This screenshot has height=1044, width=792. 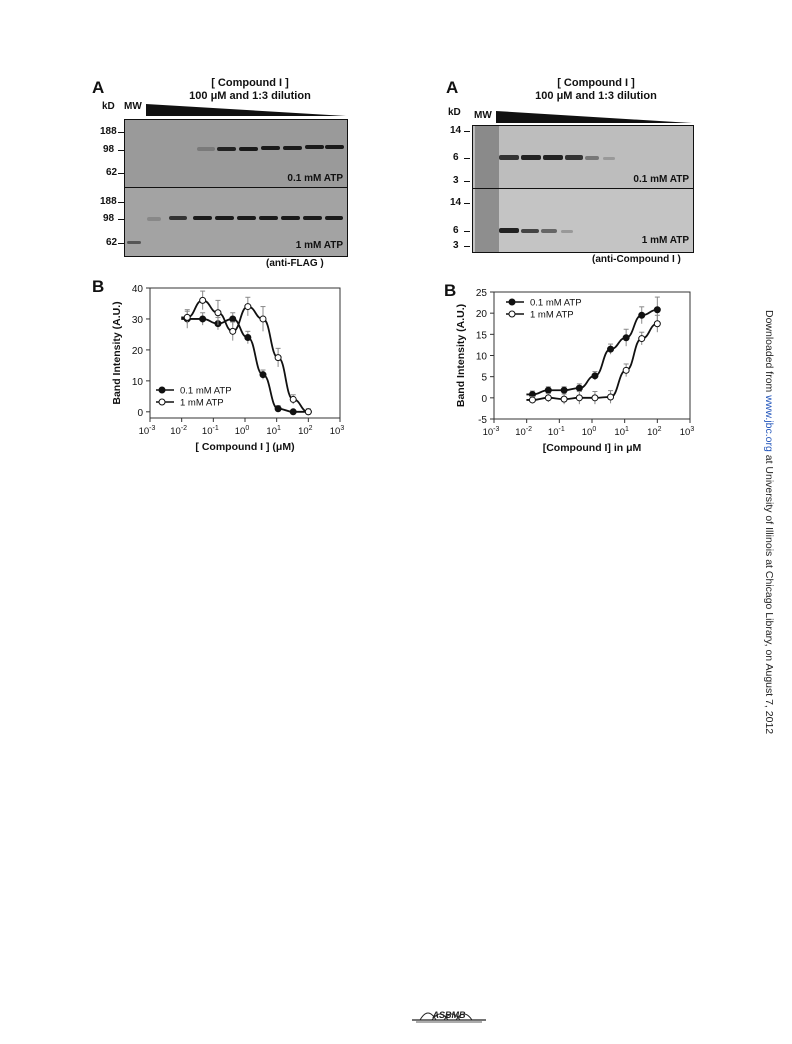 What do you see at coordinates (484, 399) in the screenshot?
I see `chart1-ytick-label: 0` at bounding box center [484, 399].